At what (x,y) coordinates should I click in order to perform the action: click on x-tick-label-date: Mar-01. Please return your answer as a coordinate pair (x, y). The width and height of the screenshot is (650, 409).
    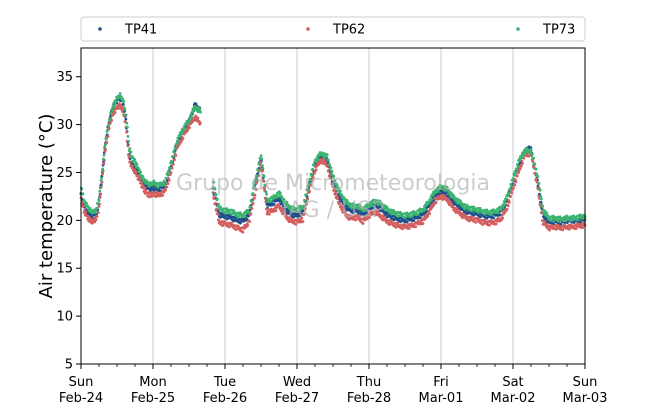
    Looking at the image, I should click on (441, 398).